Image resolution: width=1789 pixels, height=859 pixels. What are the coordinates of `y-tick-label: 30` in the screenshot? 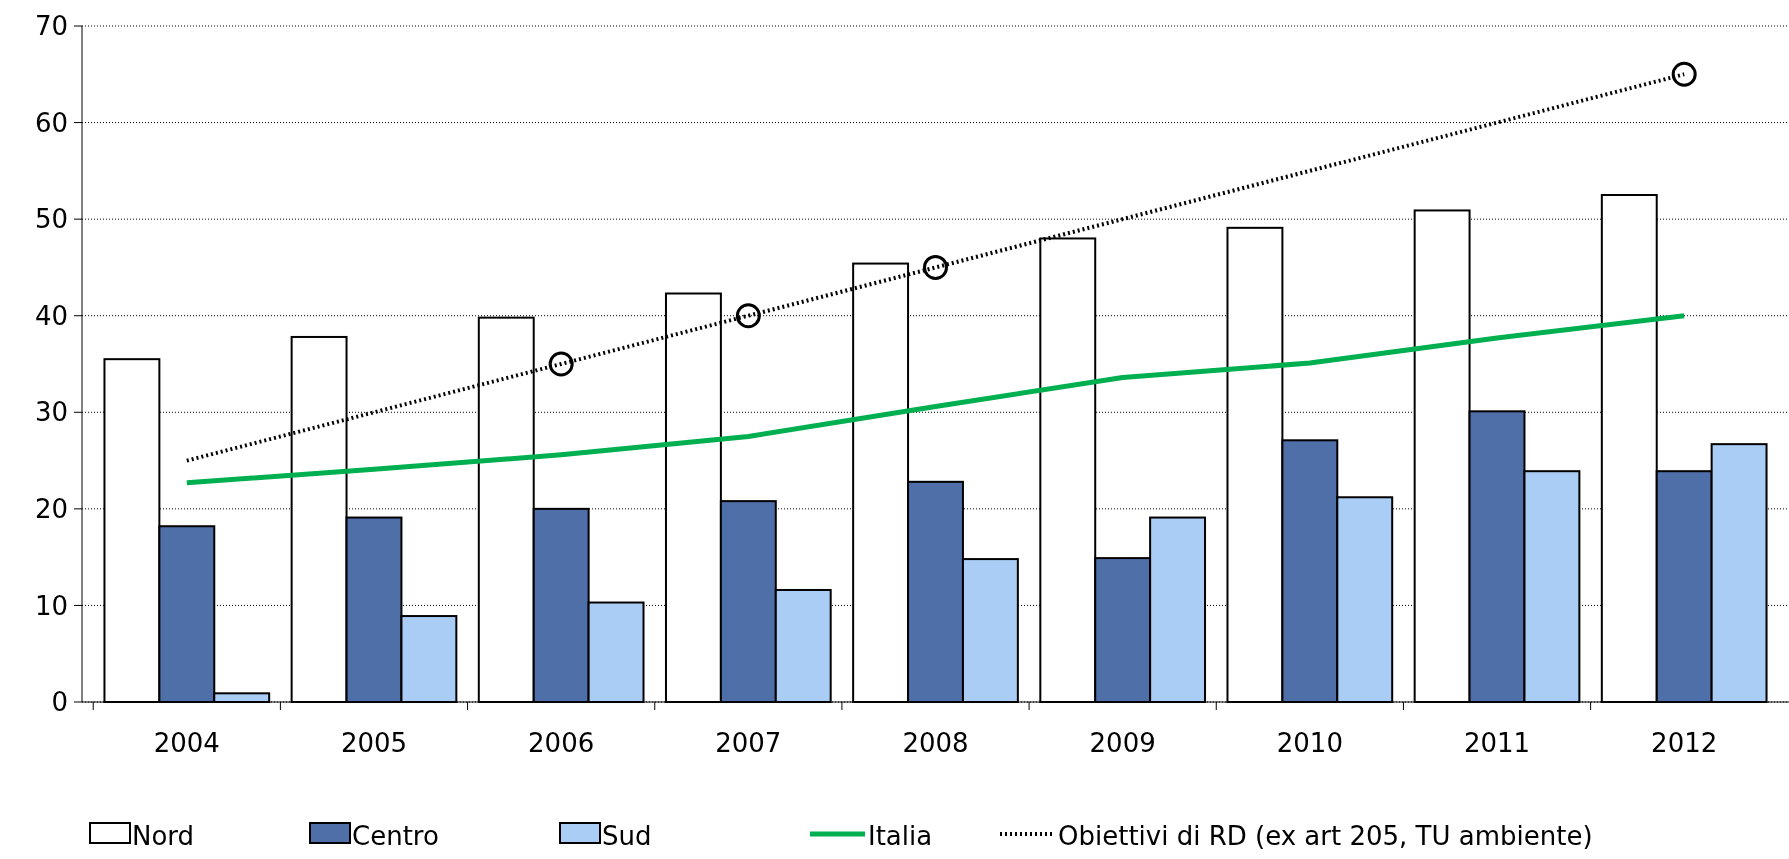 It's located at (51, 412).